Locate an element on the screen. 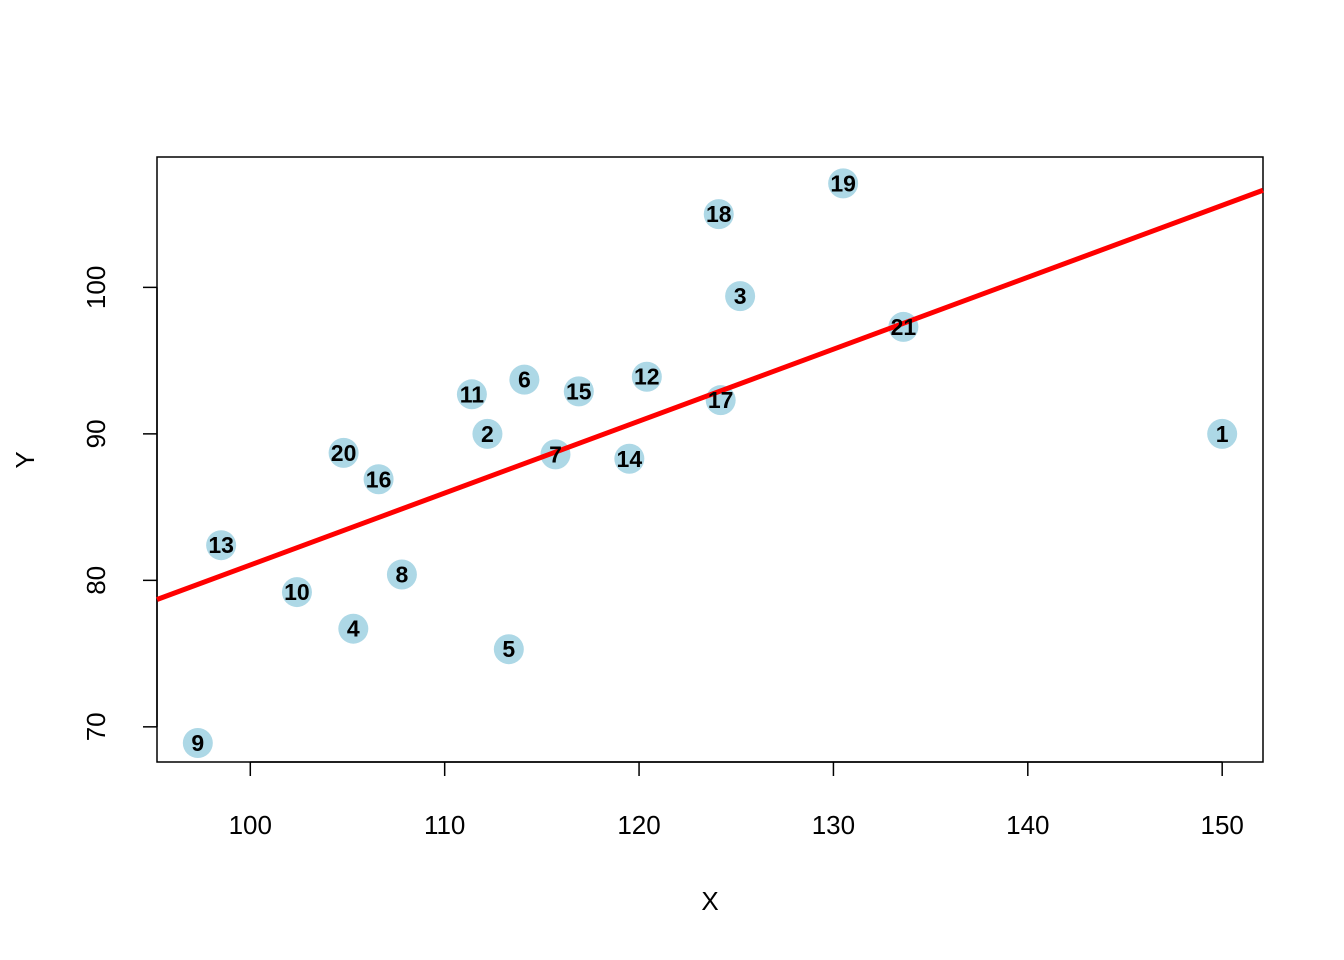 Image resolution: width=1344 pixels, height=960 pixels. point-label: 5 is located at coordinates (508, 649).